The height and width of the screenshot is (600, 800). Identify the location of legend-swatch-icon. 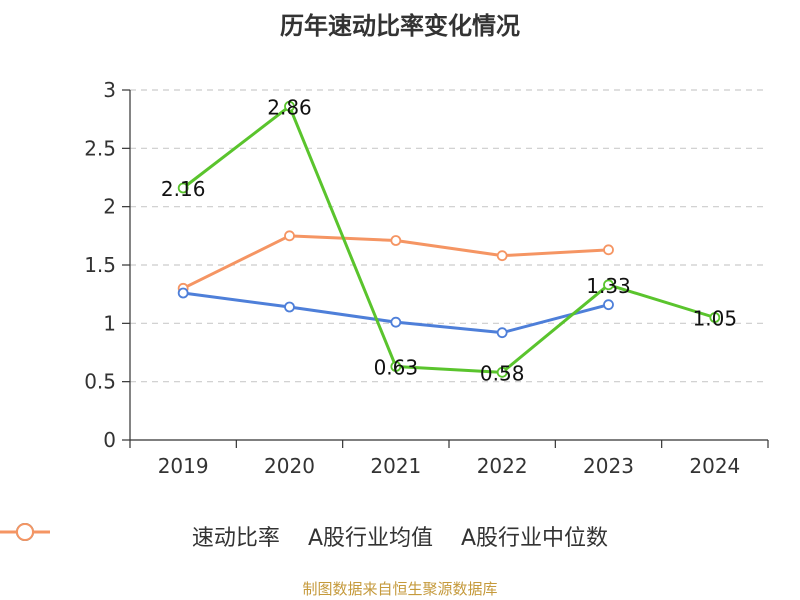
(25, 532).